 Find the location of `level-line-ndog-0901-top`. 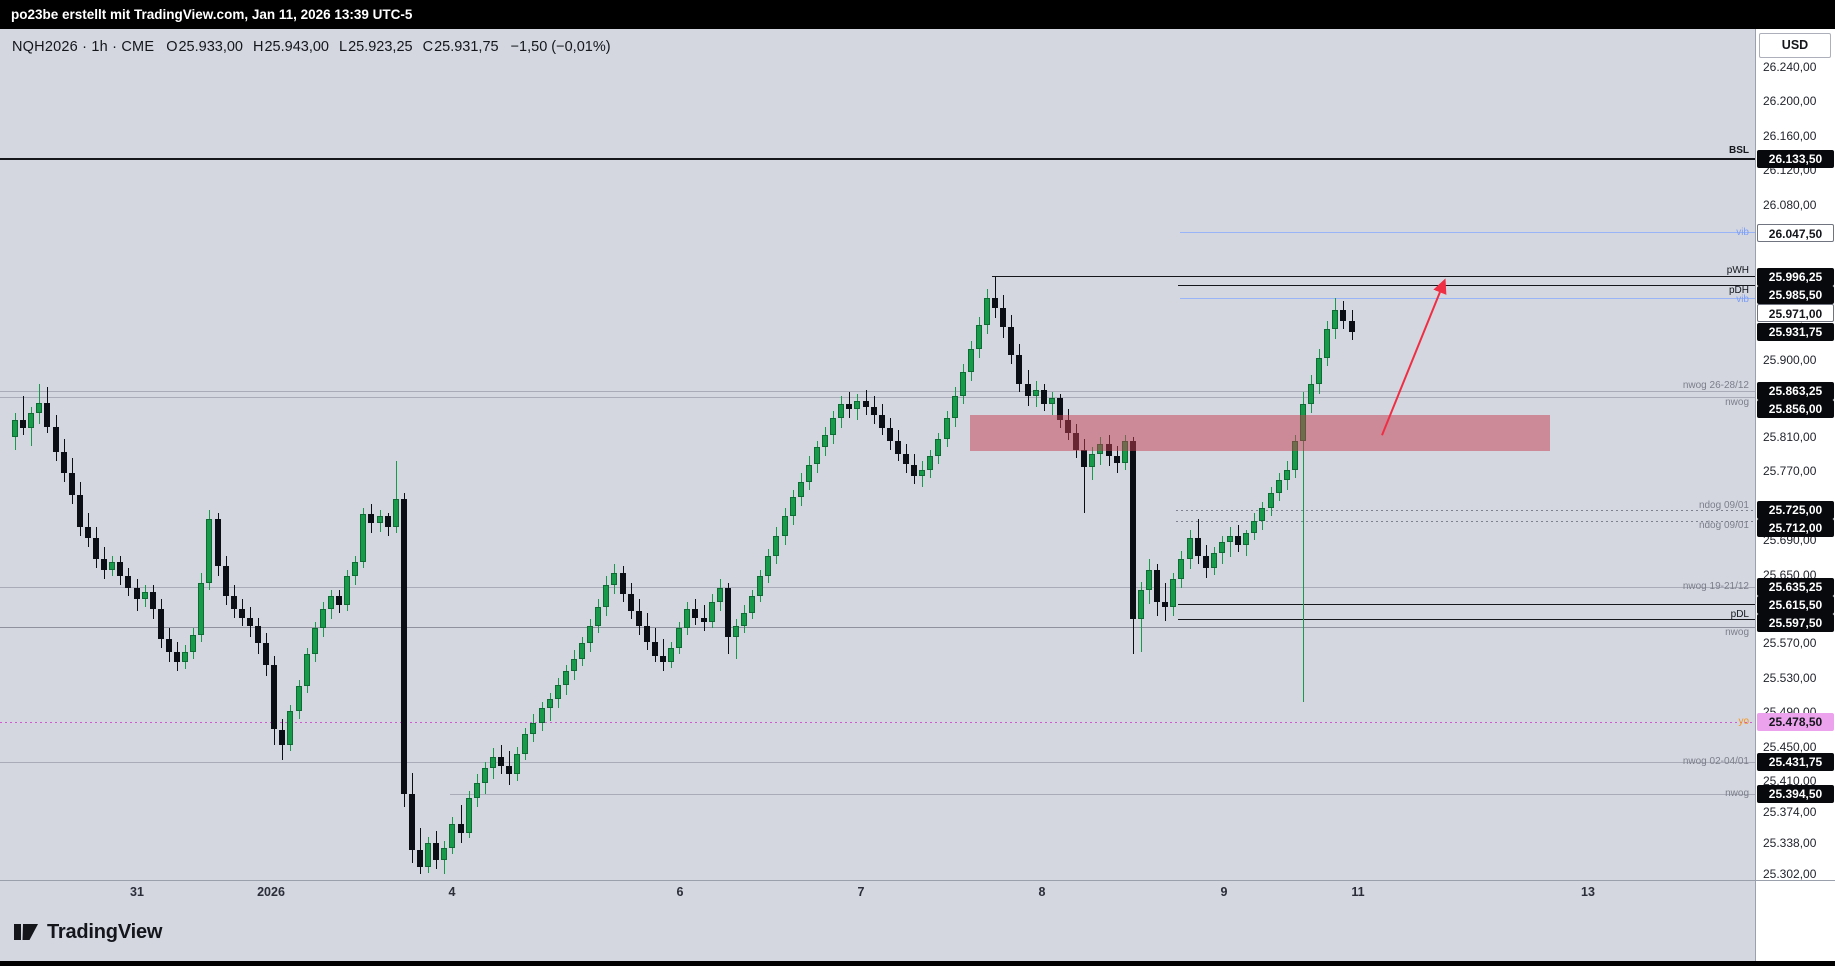

level-line-ndog-0901-top is located at coordinates (1465, 510).